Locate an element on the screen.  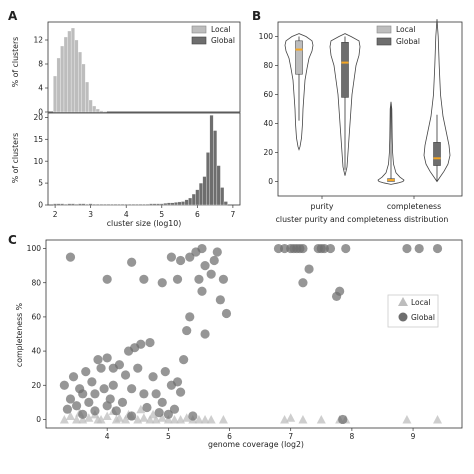
y-tick-label: 80 is located at coordinates (268, 65).